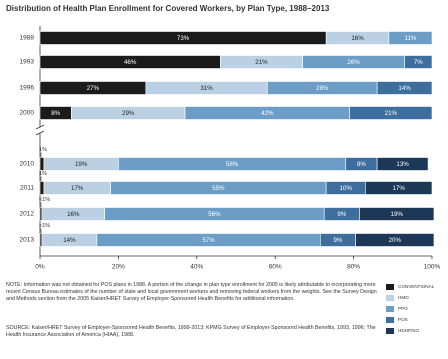 The width and height of the screenshot is (448, 359). I want to click on y-tick-label: 2010, so click(27, 164).